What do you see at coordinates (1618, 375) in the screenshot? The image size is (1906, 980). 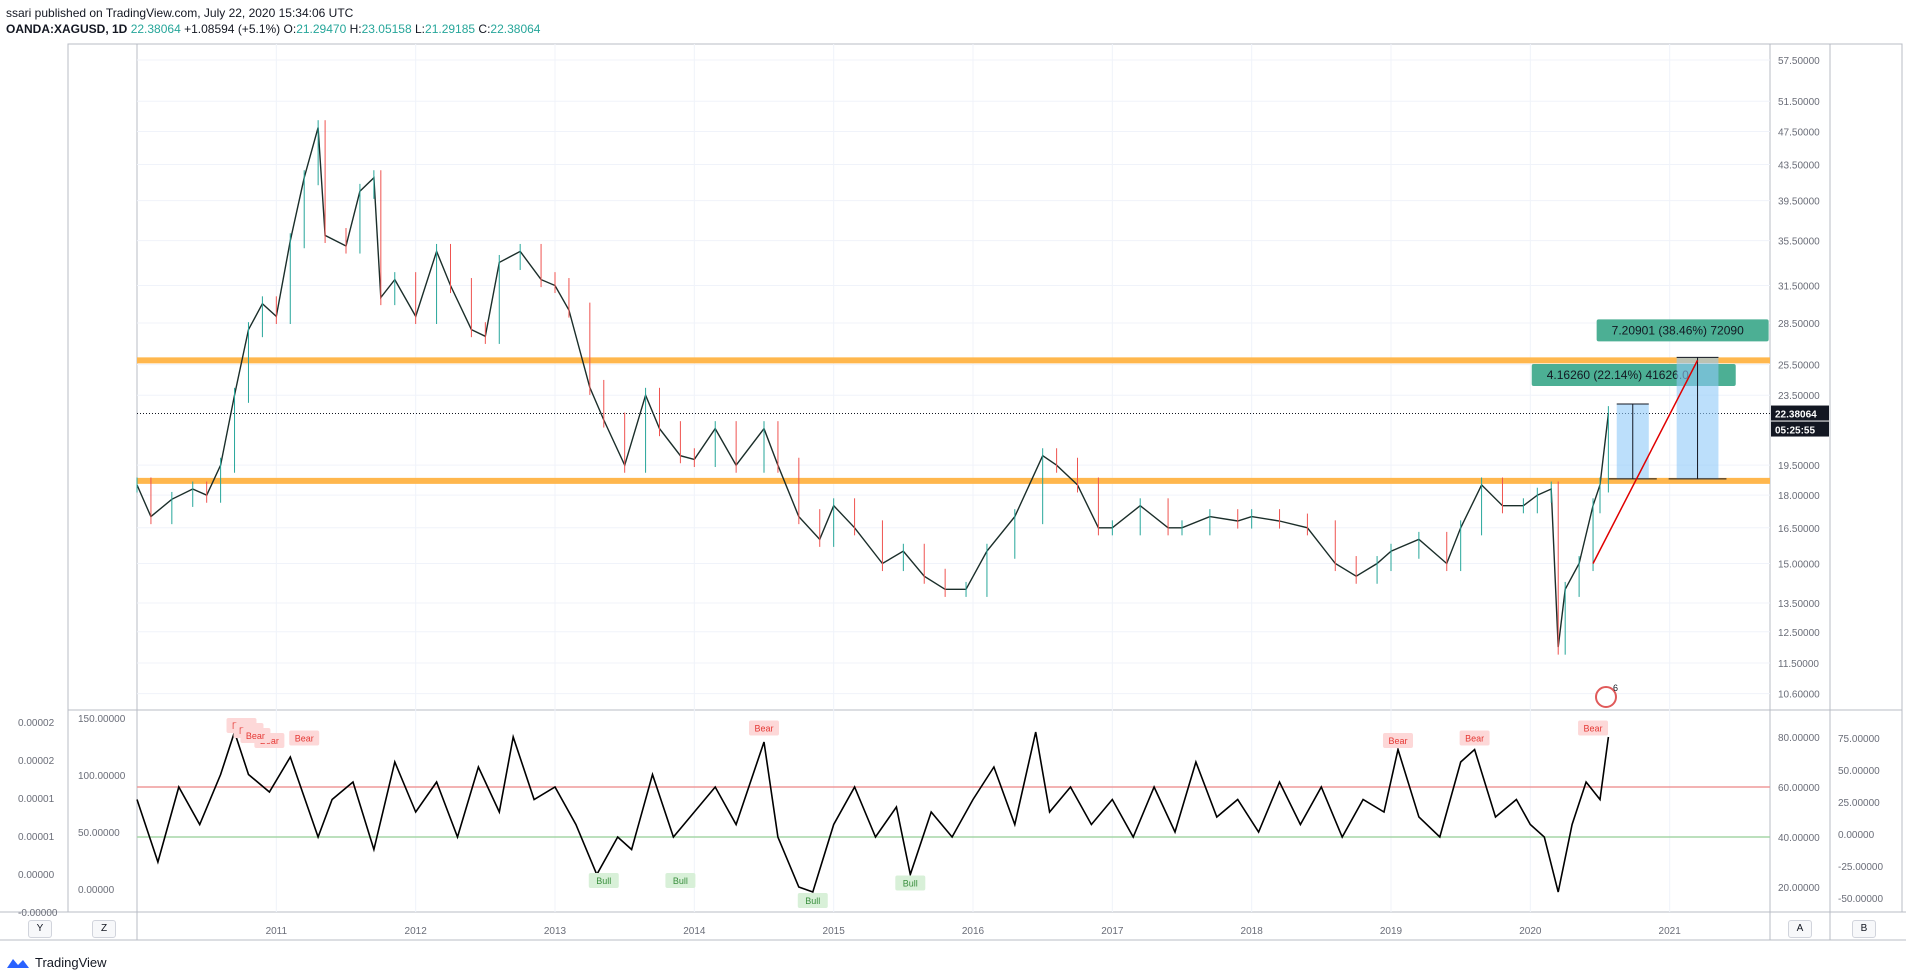 I see `measure-label: 4.16260 (22.14%) 41626.0` at bounding box center [1618, 375].